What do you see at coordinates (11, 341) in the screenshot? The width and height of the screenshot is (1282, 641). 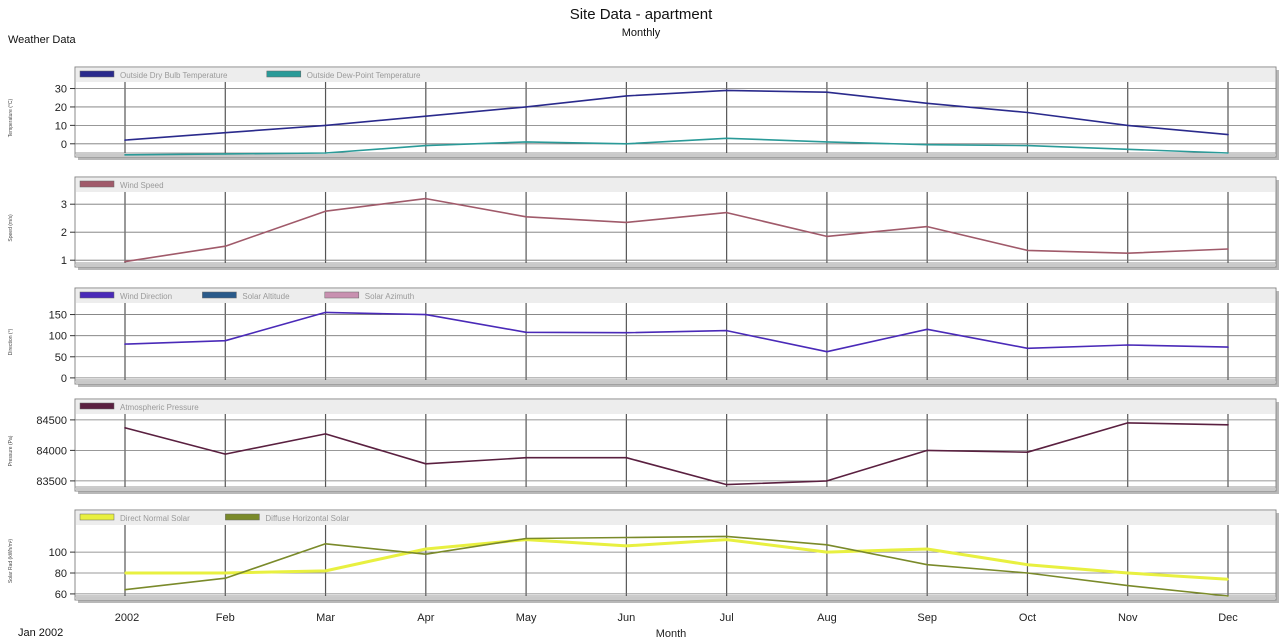 I see `y-axis-label: Direction (°)` at bounding box center [11, 341].